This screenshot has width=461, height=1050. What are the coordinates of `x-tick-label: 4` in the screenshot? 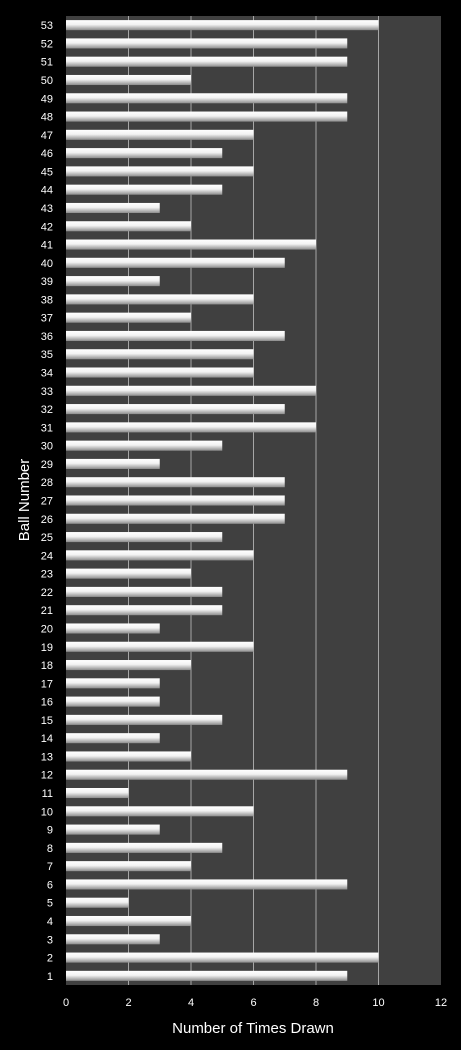 It's located at (191, 1003).